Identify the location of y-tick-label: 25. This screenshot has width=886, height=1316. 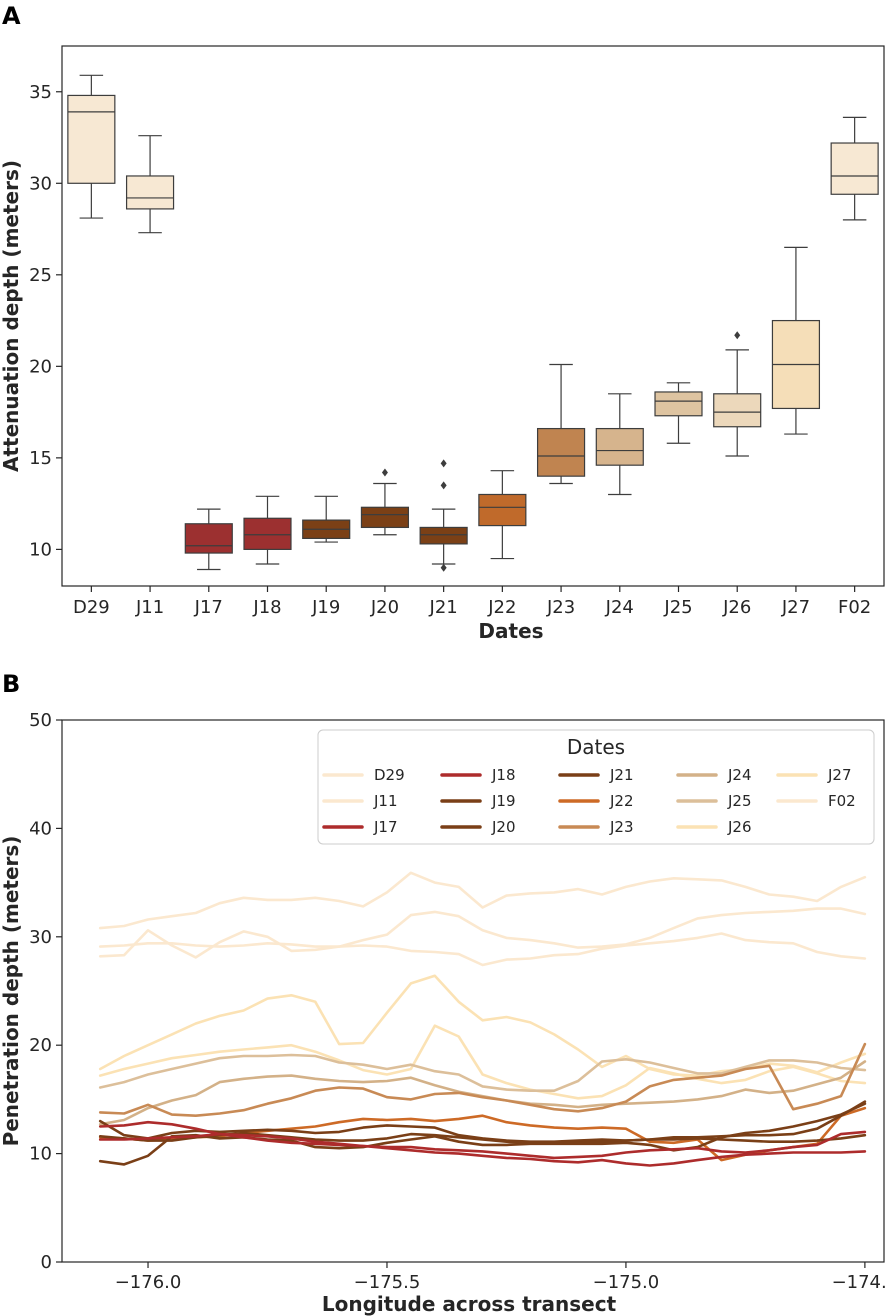
(40, 275).